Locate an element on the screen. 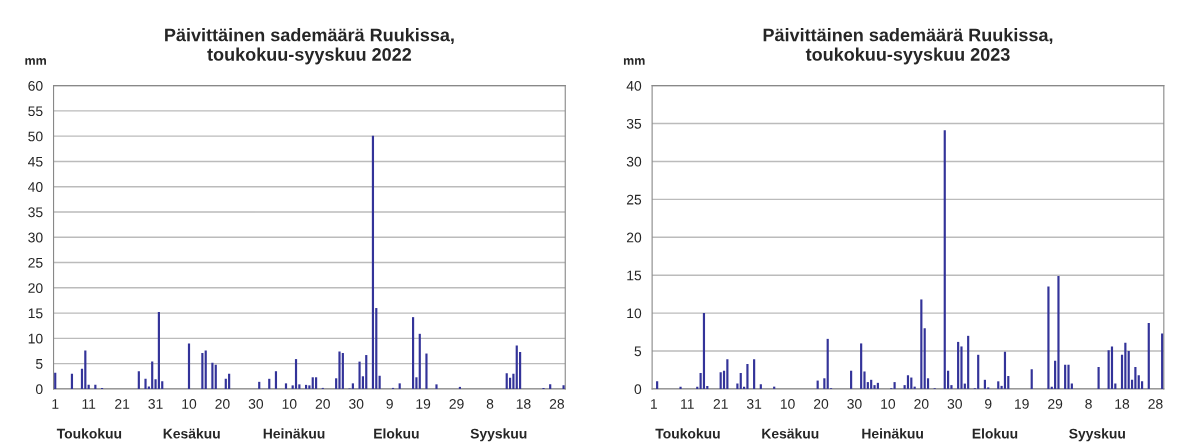 Image resolution: width=1190 pixels, height=446 pixels. x-tick-label: 19 is located at coordinates (423, 404).